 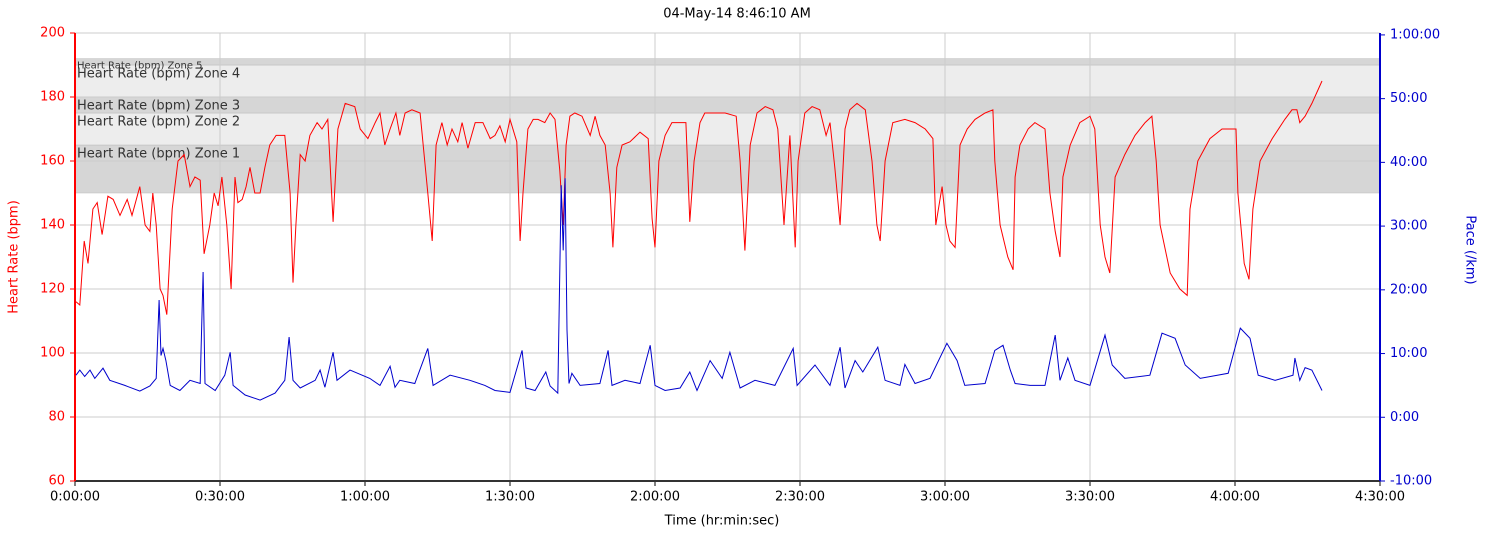 I want to click on x-tick-label: 3:00:00, so click(x=945, y=497).